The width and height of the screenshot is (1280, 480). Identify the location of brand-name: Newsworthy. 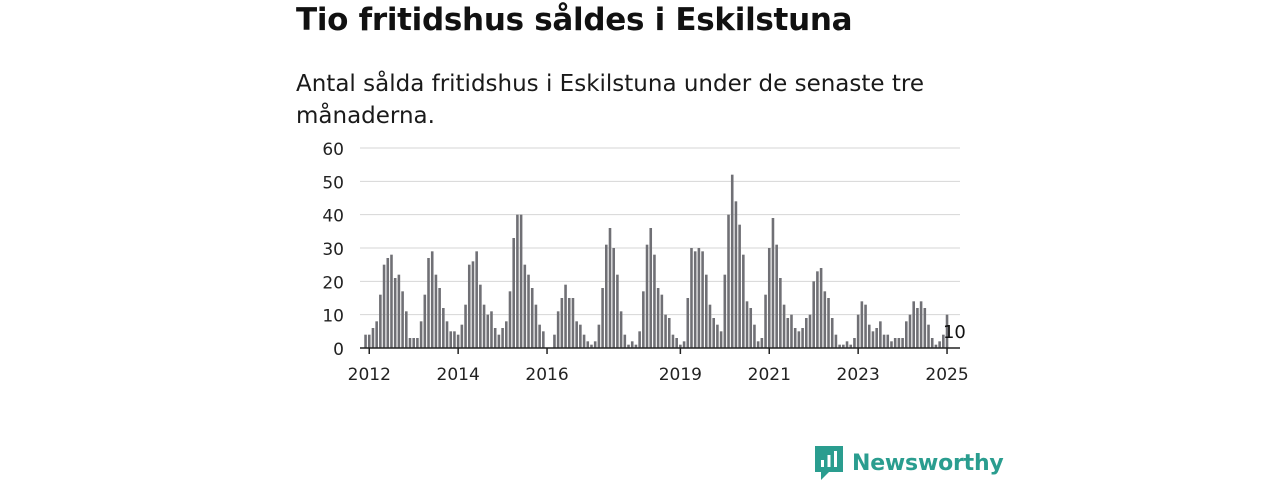
(928, 463).